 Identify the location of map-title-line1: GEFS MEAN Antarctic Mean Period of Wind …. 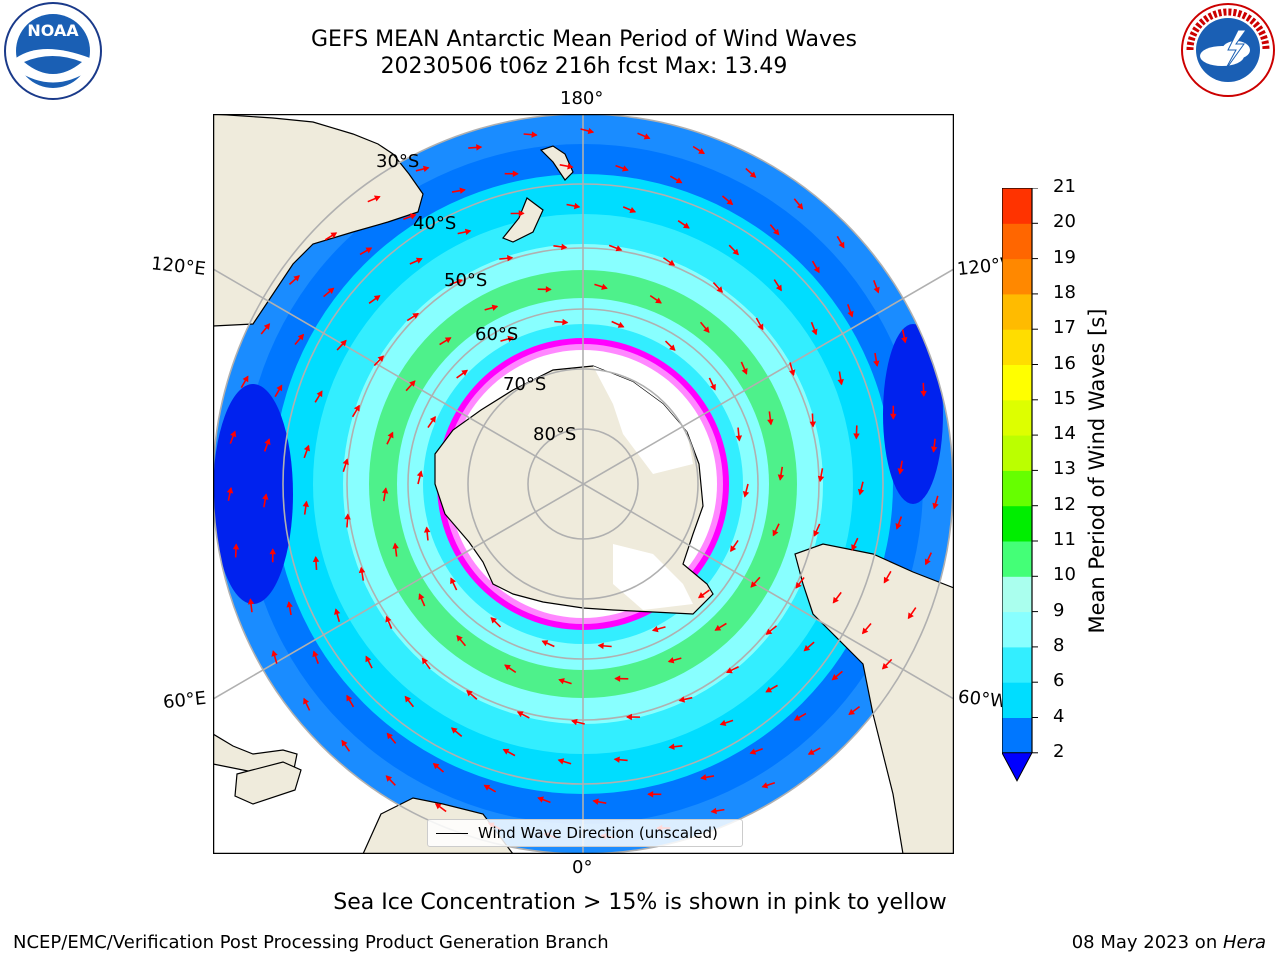
(584, 39).